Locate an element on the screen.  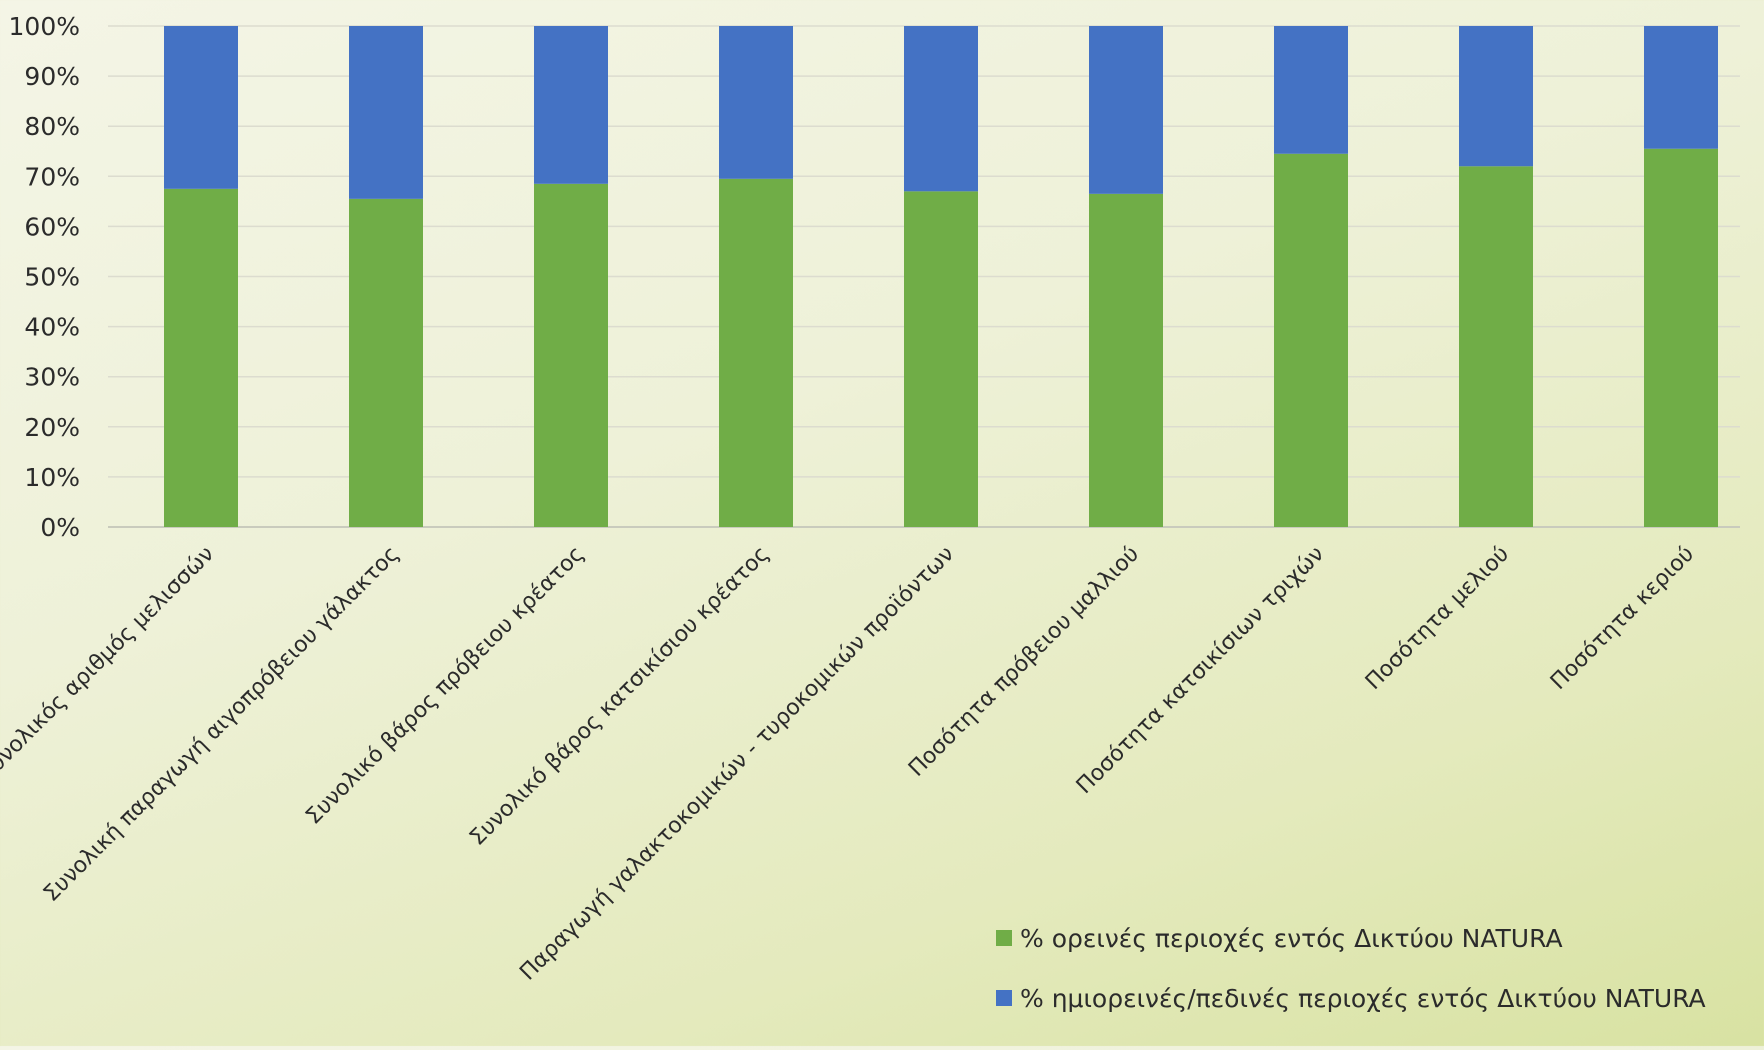
y-tick-label: 100% is located at coordinates (44, 26).